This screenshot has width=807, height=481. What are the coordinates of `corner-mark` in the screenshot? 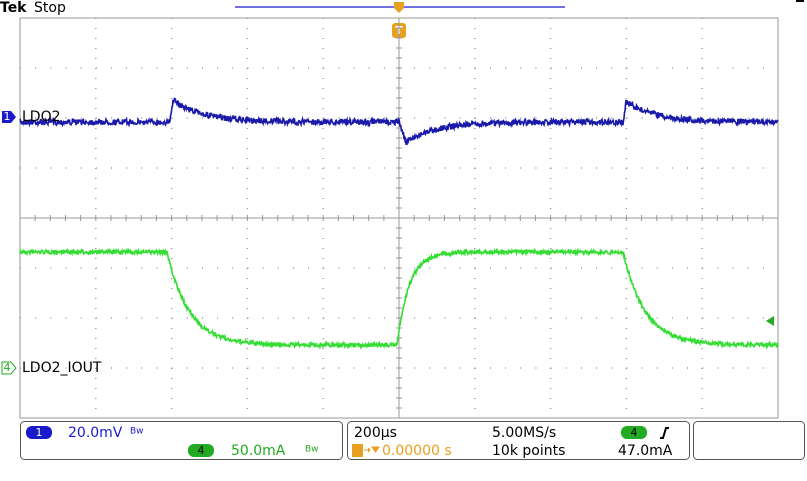 It's located at (800, 1).